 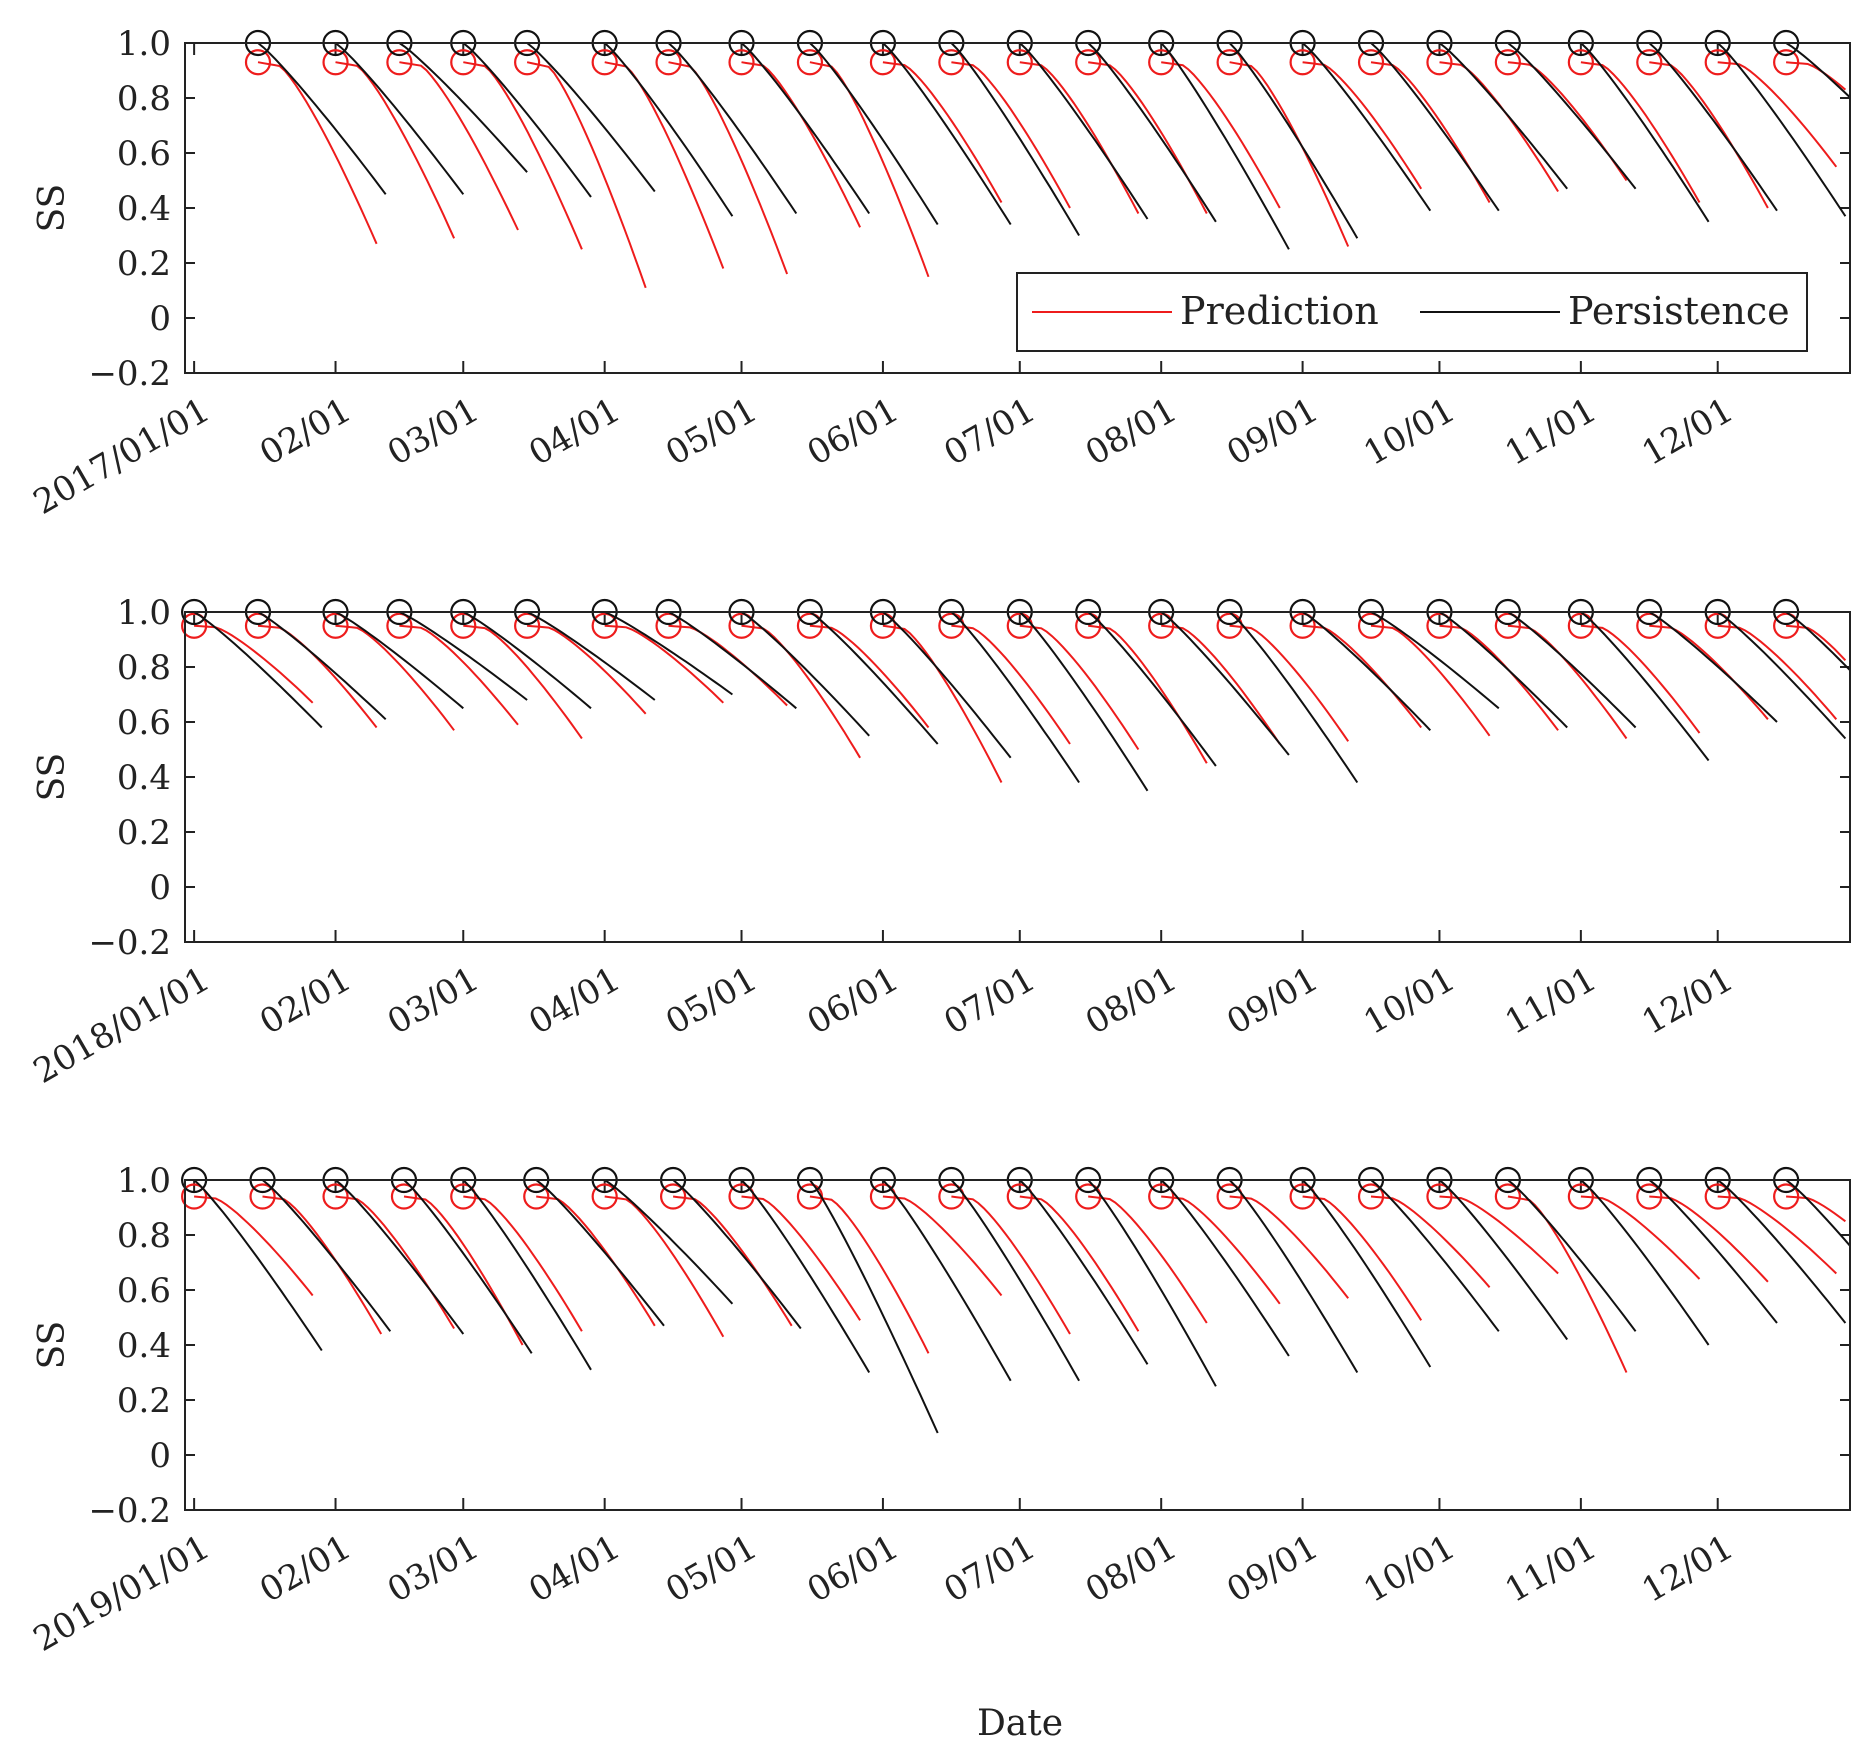 I want to click on series-prediction, so click(x=1014, y=697).